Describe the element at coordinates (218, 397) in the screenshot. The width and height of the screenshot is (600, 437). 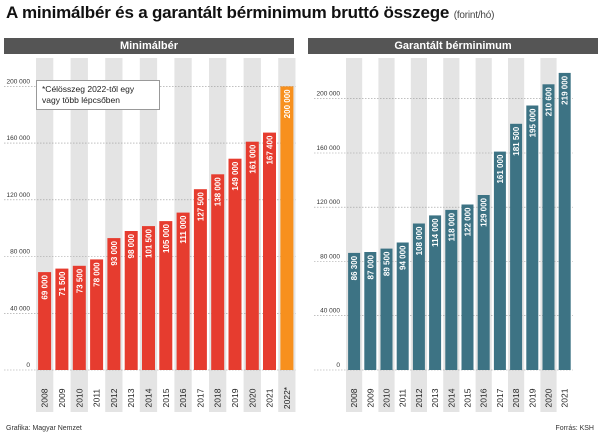
I see `minimalber-year-label: 2018` at that location.